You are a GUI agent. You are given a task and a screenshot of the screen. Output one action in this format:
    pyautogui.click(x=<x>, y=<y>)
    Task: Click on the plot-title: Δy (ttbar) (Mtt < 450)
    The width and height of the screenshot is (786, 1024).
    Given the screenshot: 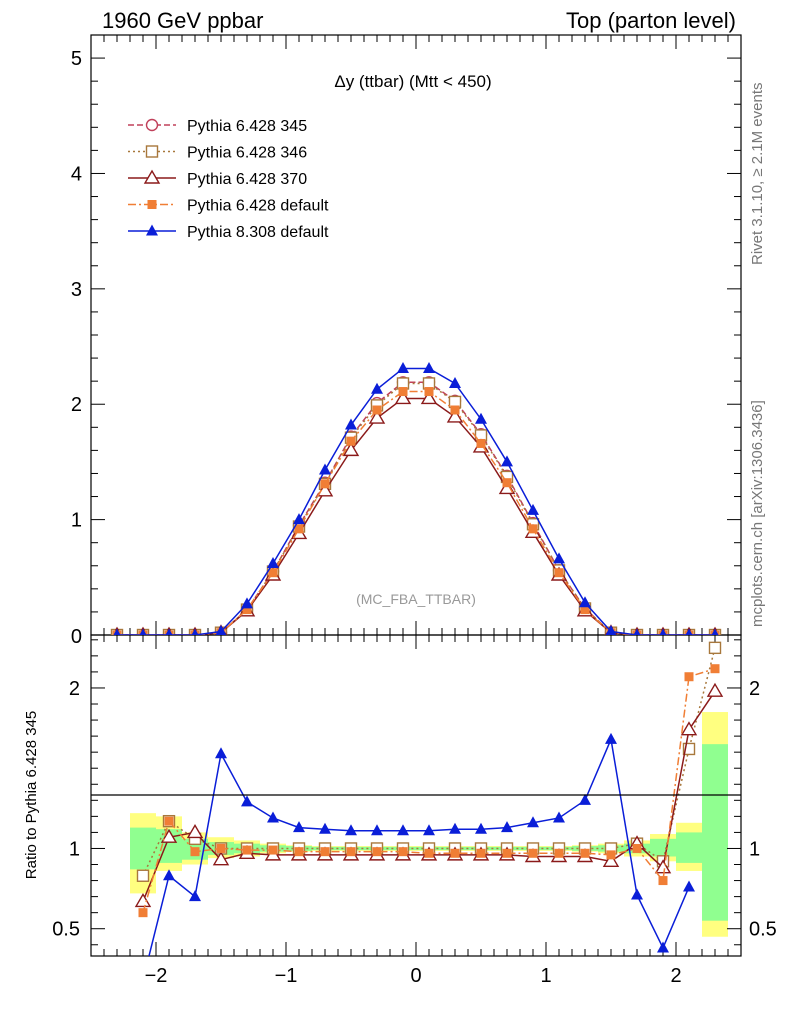 What is the action you would take?
    pyautogui.click(x=412, y=81)
    